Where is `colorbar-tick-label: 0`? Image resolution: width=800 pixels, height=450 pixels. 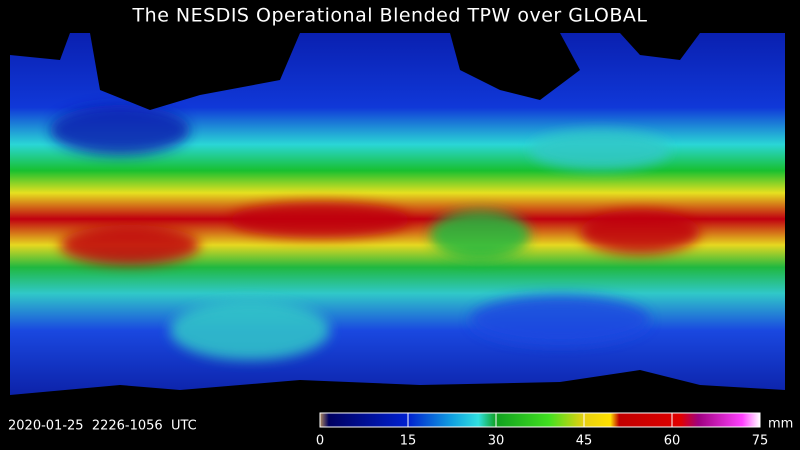
colorbar-tick-label: 0 is located at coordinates (320, 441).